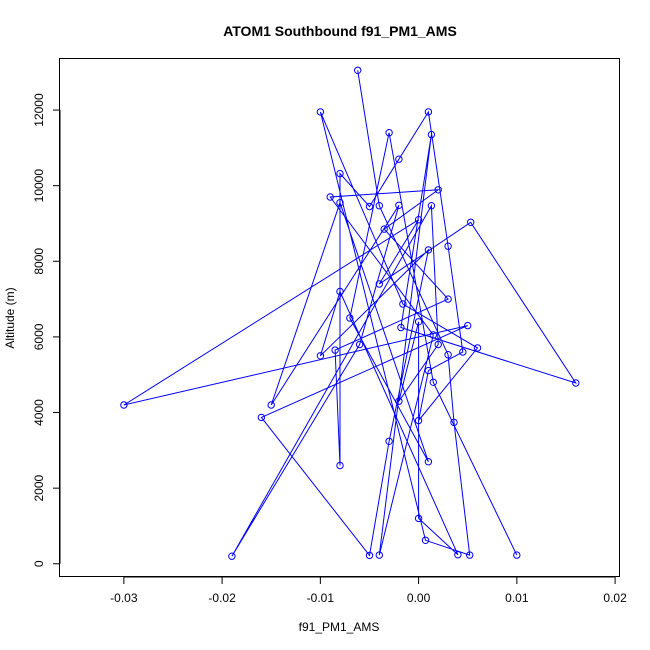  What do you see at coordinates (368, 590) in the screenshot?
I see `x-axis: -0.03 -0.02 -0.01 0.00 0.01 0.02` at bounding box center [368, 590].